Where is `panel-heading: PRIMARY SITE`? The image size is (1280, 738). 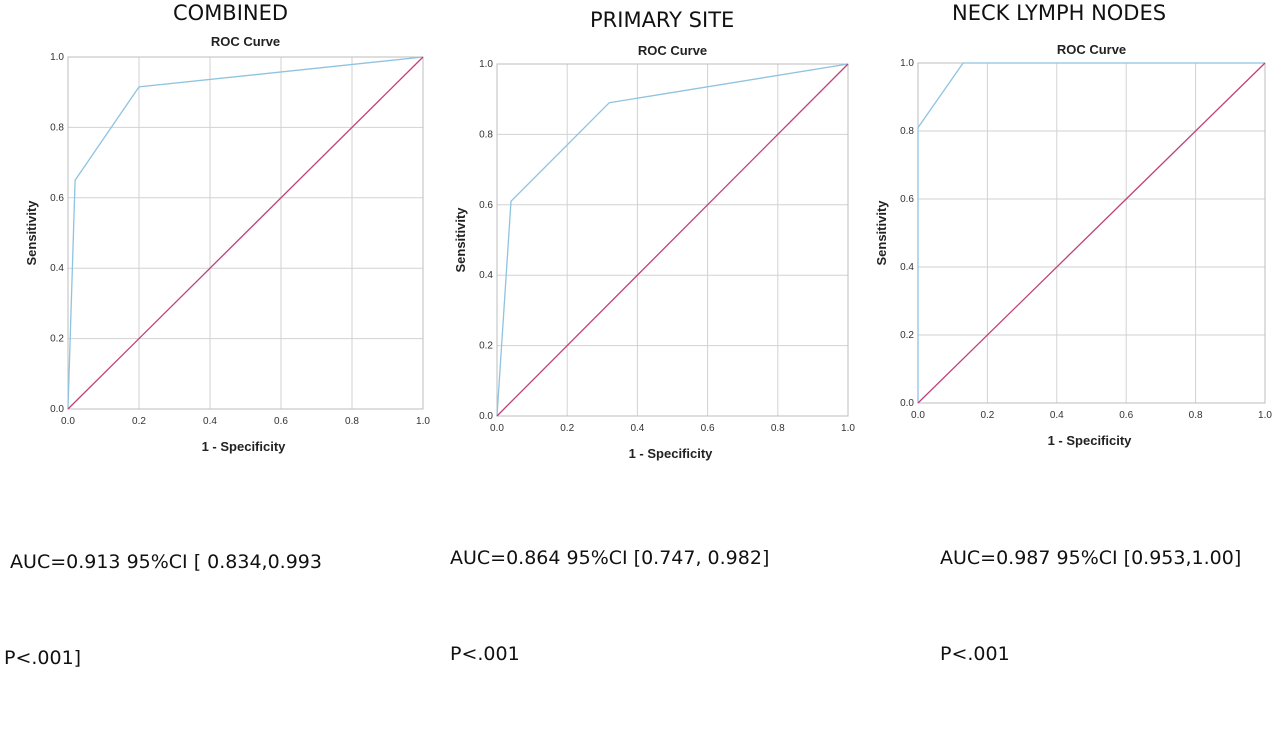
panel-heading: PRIMARY SITE is located at coordinates (662, 20).